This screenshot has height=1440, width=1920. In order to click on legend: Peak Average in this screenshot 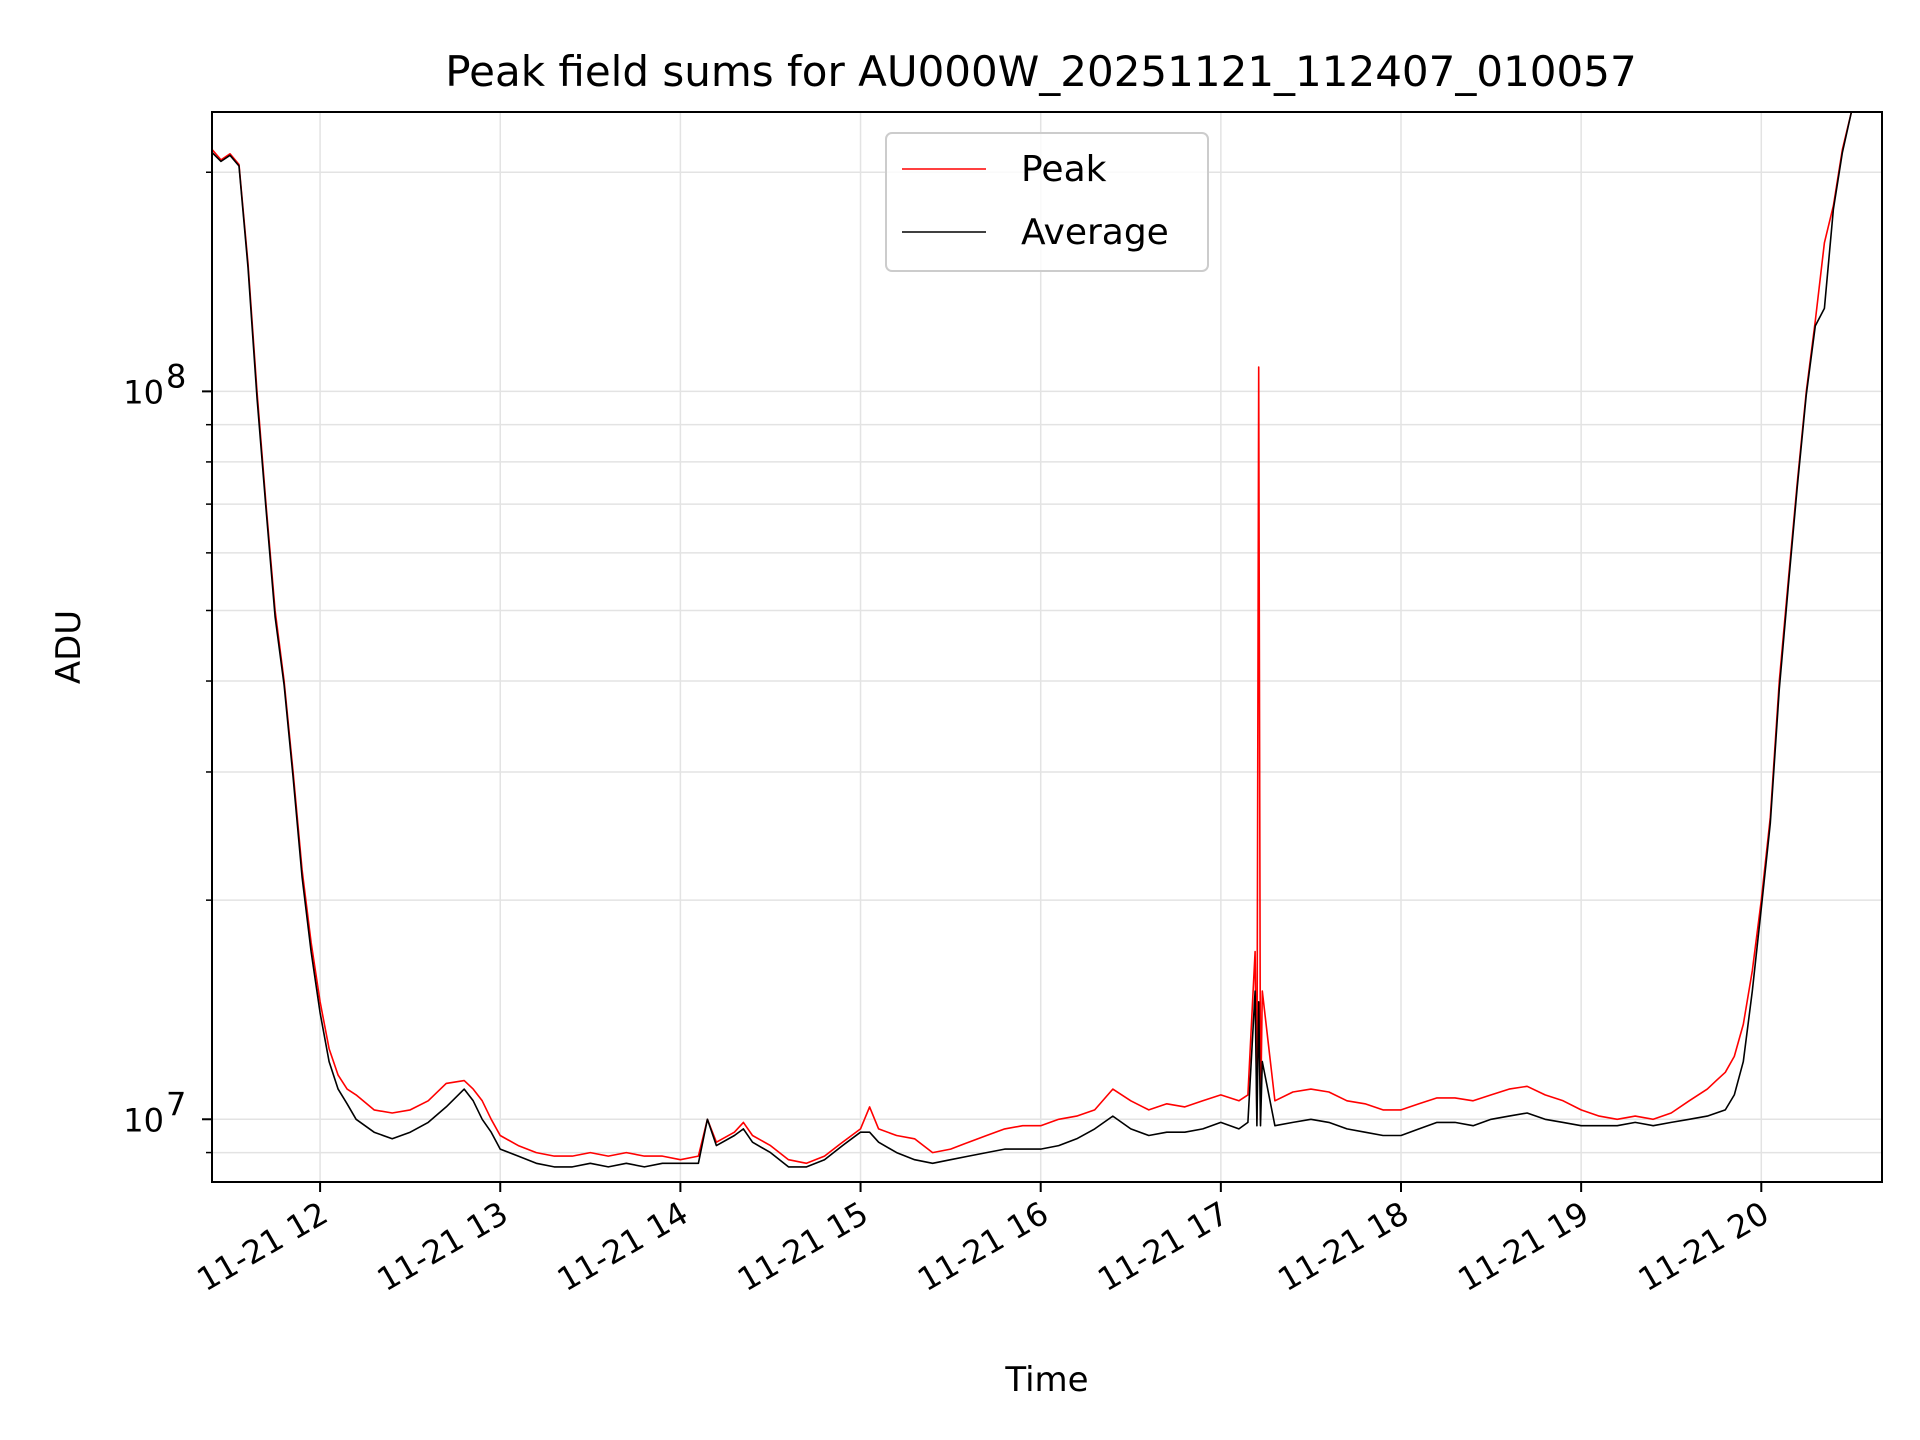, I will do `click(1047, 202)`.